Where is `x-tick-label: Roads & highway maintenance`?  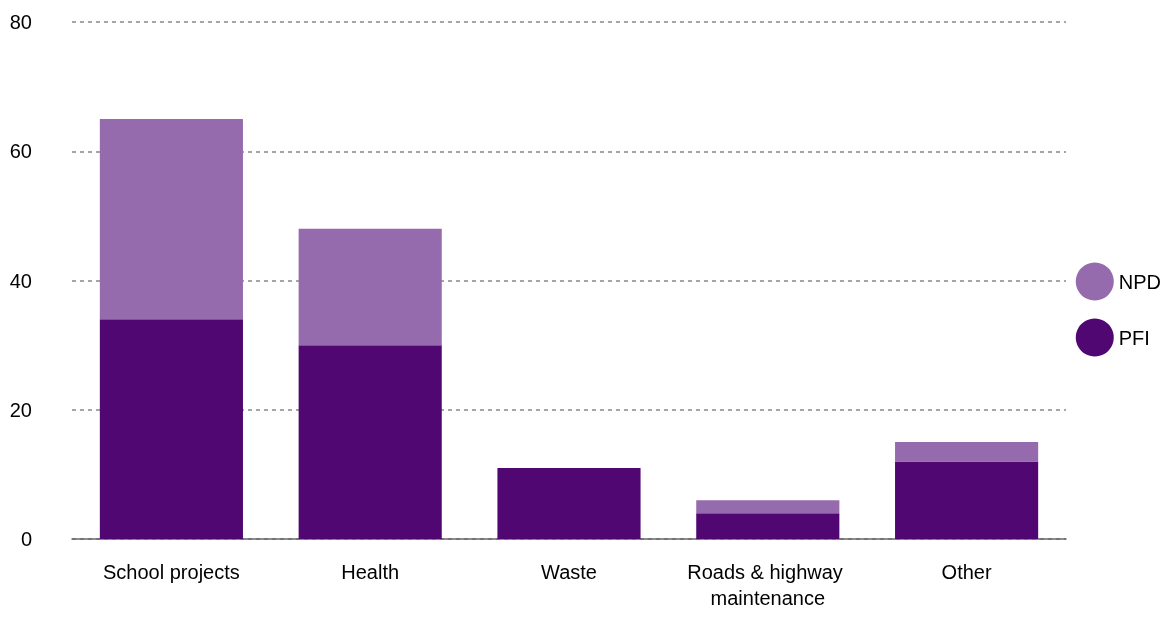
x-tick-label: Roads & highway maintenance is located at coordinates (768, 585).